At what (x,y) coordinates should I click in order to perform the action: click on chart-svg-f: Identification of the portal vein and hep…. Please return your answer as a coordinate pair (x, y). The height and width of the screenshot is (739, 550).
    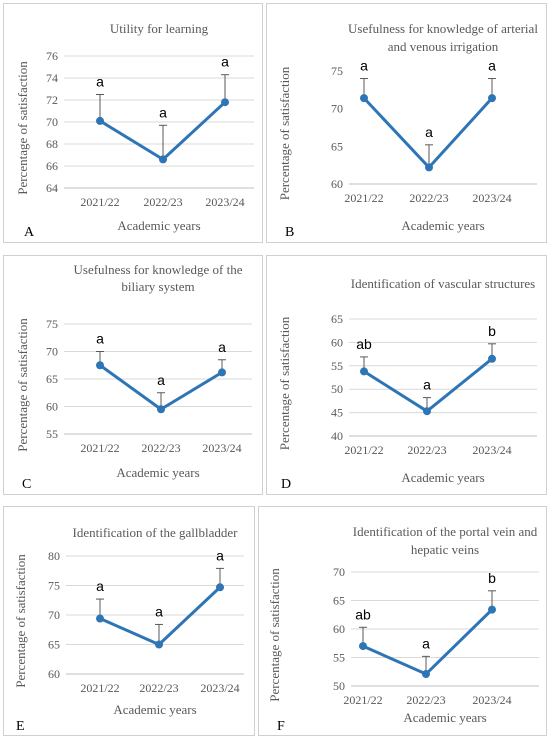
    Looking at the image, I should click on (403, 629).